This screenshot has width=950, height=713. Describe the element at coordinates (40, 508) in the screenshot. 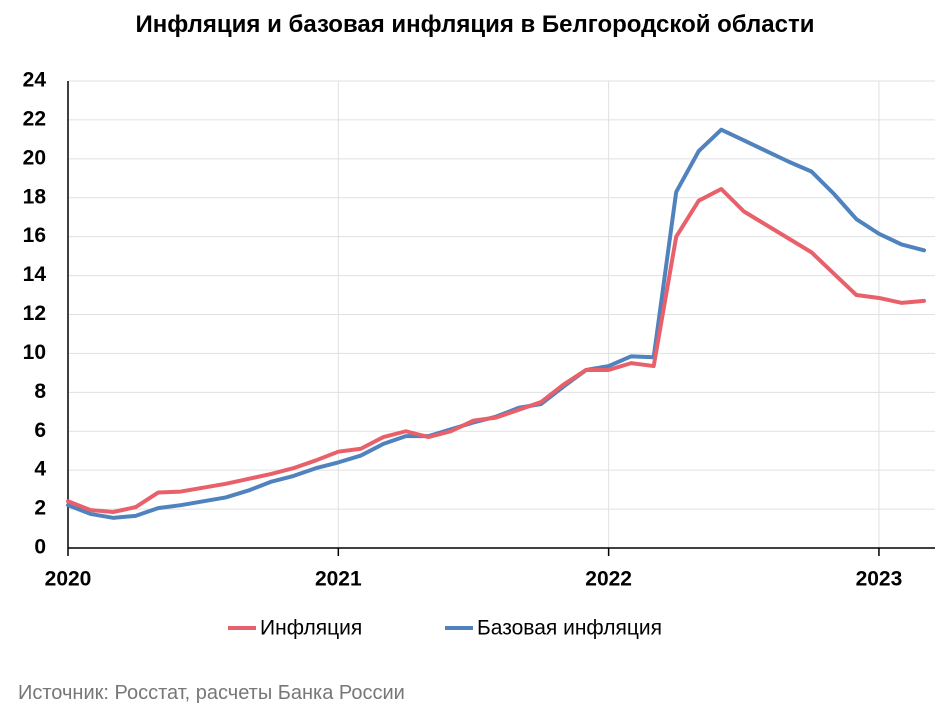

I see `y-tick-label: 2` at that location.